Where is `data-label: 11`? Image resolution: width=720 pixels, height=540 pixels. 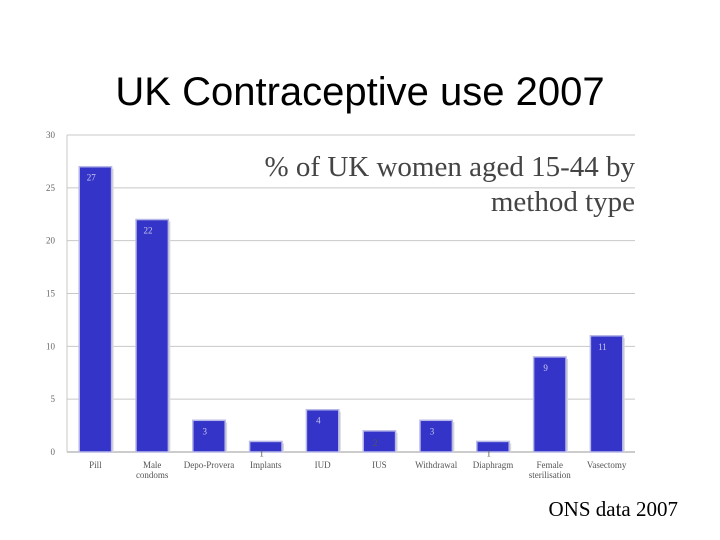 data-label: 11 is located at coordinates (602, 347).